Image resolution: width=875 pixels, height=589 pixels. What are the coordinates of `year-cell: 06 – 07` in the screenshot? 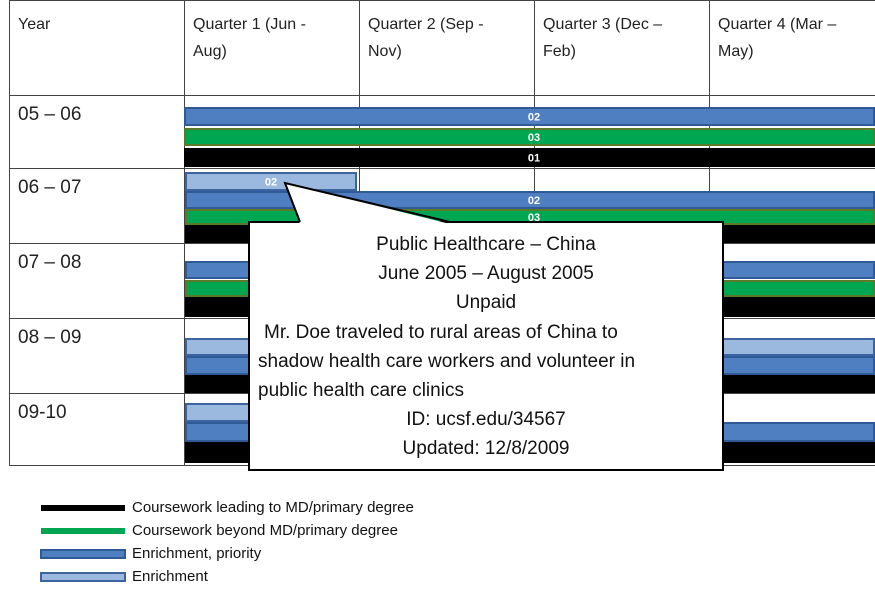 It's located at (49, 187).